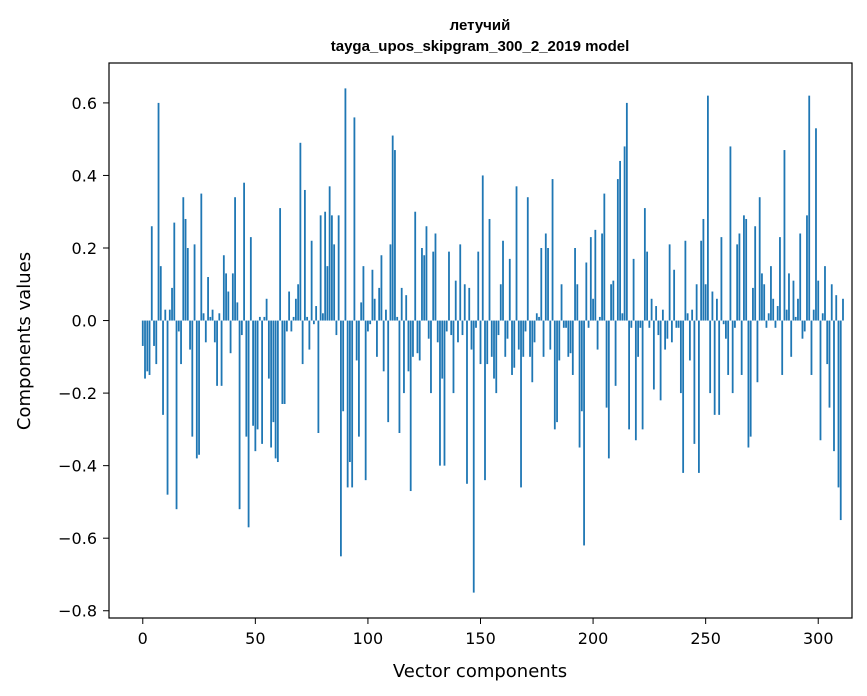 The height and width of the screenshot is (696, 867). Describe the element at coordinates (480, 46) in the screenshot. I see `chart-title-line-2: tayga_upos_skipgram_300_2_2019 model` at that location.